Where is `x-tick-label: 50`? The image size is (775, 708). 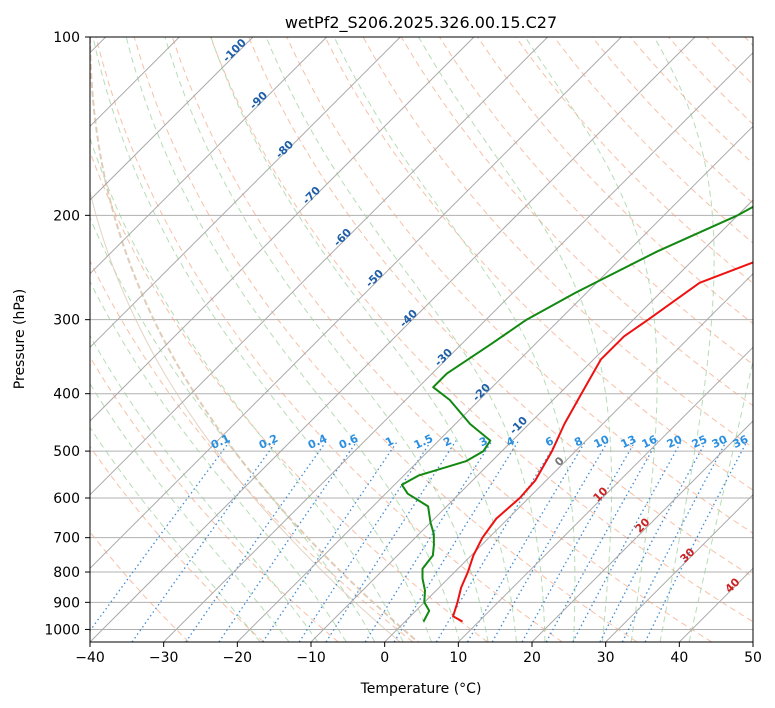
x-tick-label: 50 is located at coordinates (753, 658).